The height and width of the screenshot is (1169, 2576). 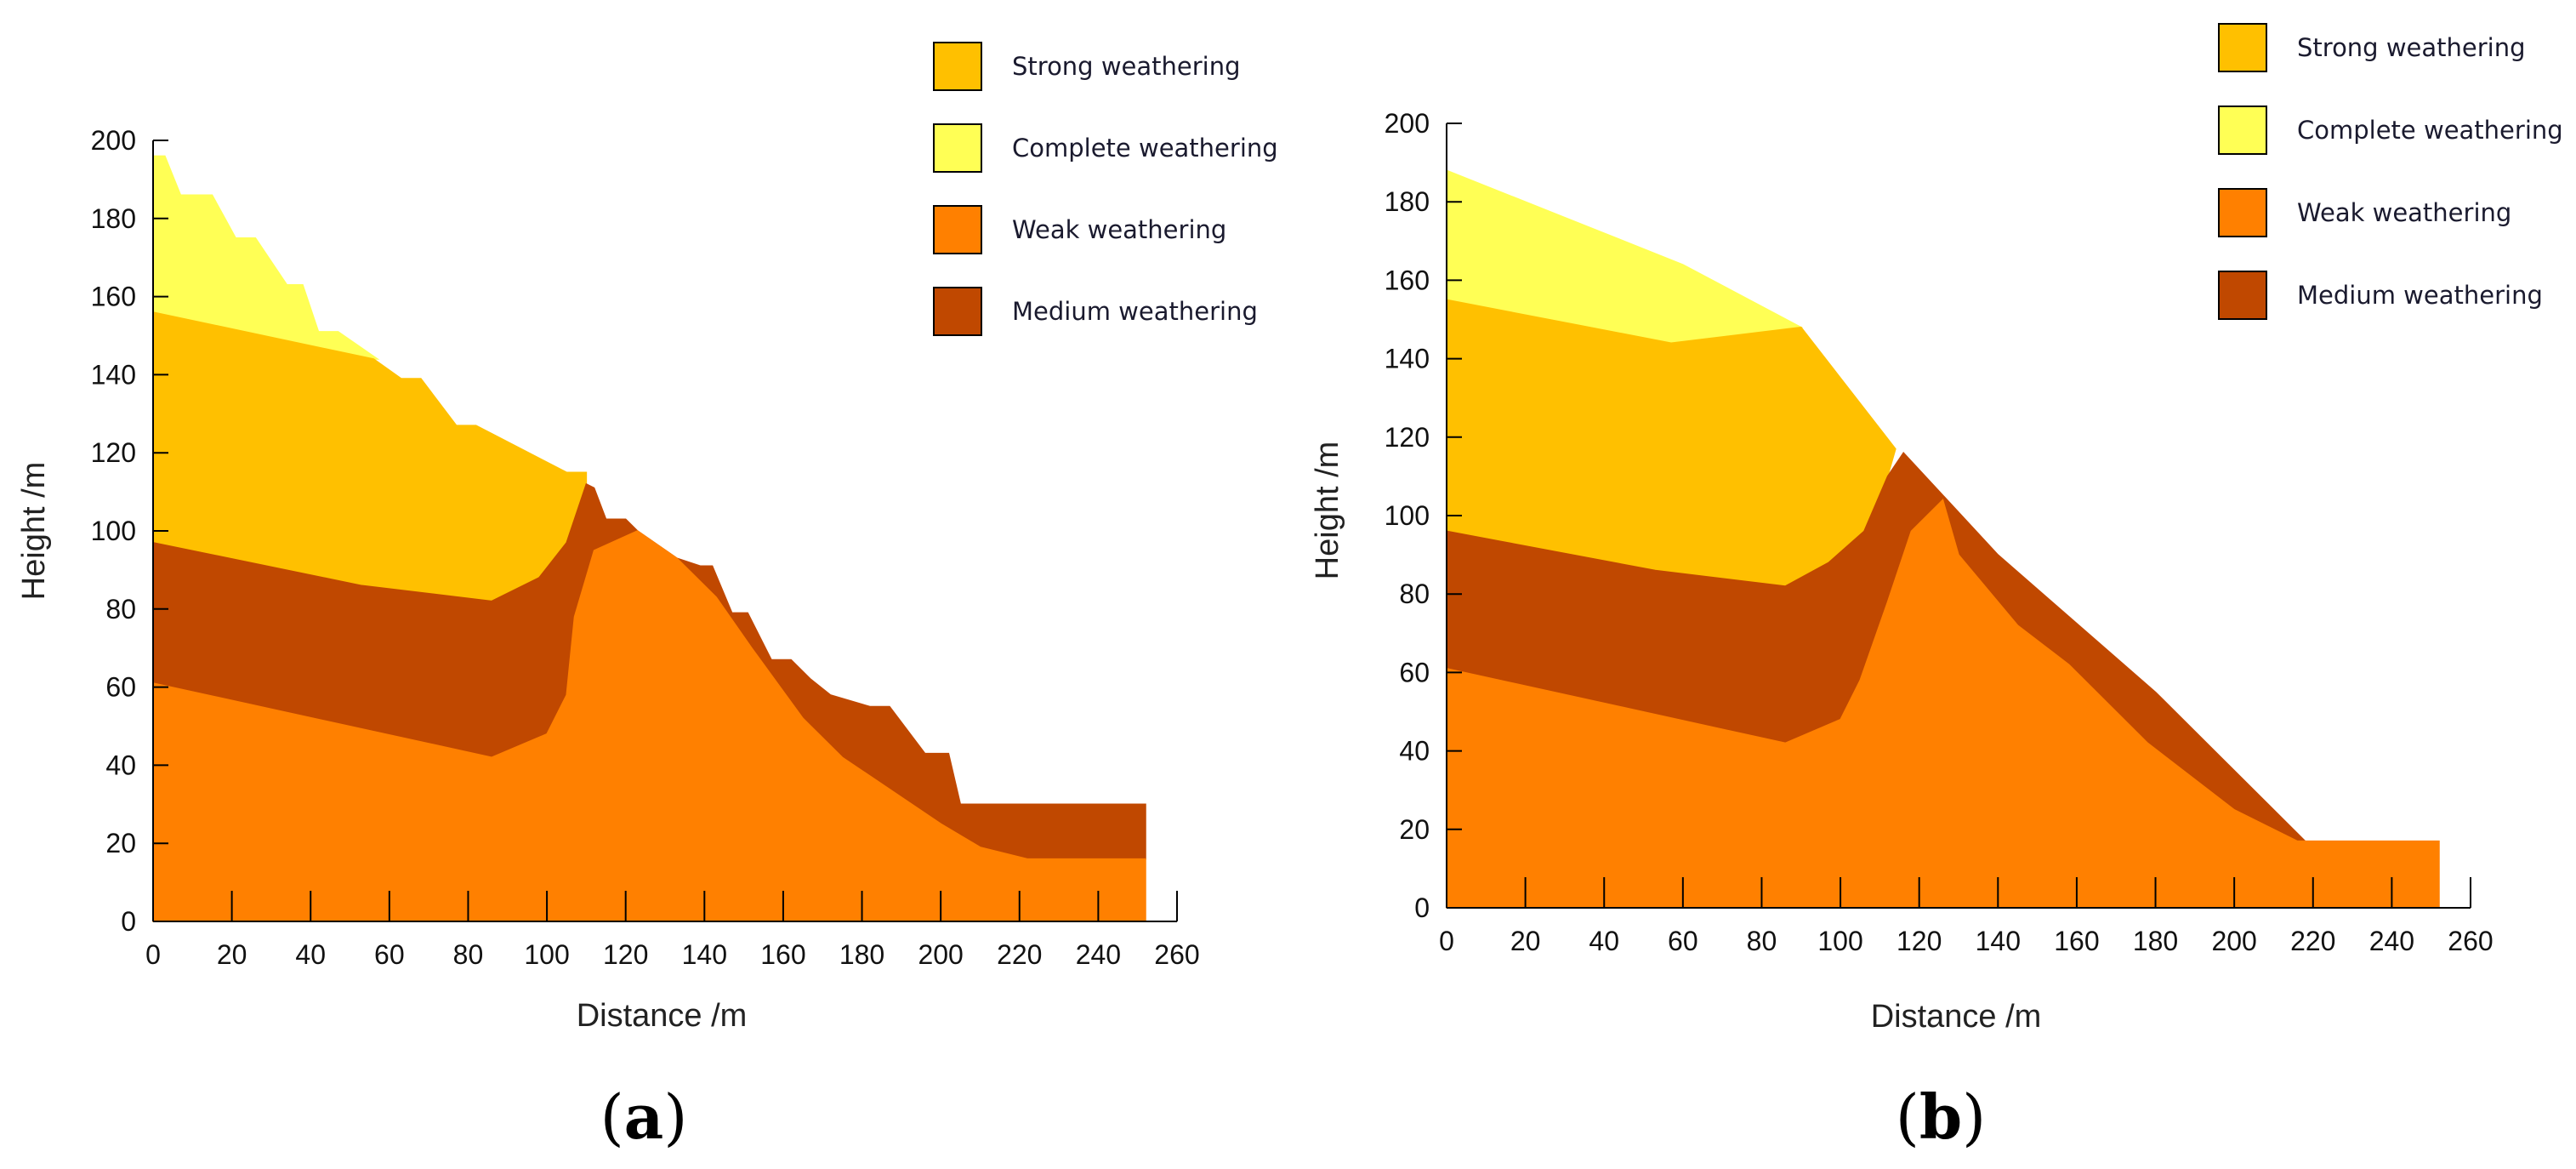 What do you see at coordinates (1941, 1117) in the screenshot?
I see `panel-caption: (b)` at bounding box center [1941, 1117].